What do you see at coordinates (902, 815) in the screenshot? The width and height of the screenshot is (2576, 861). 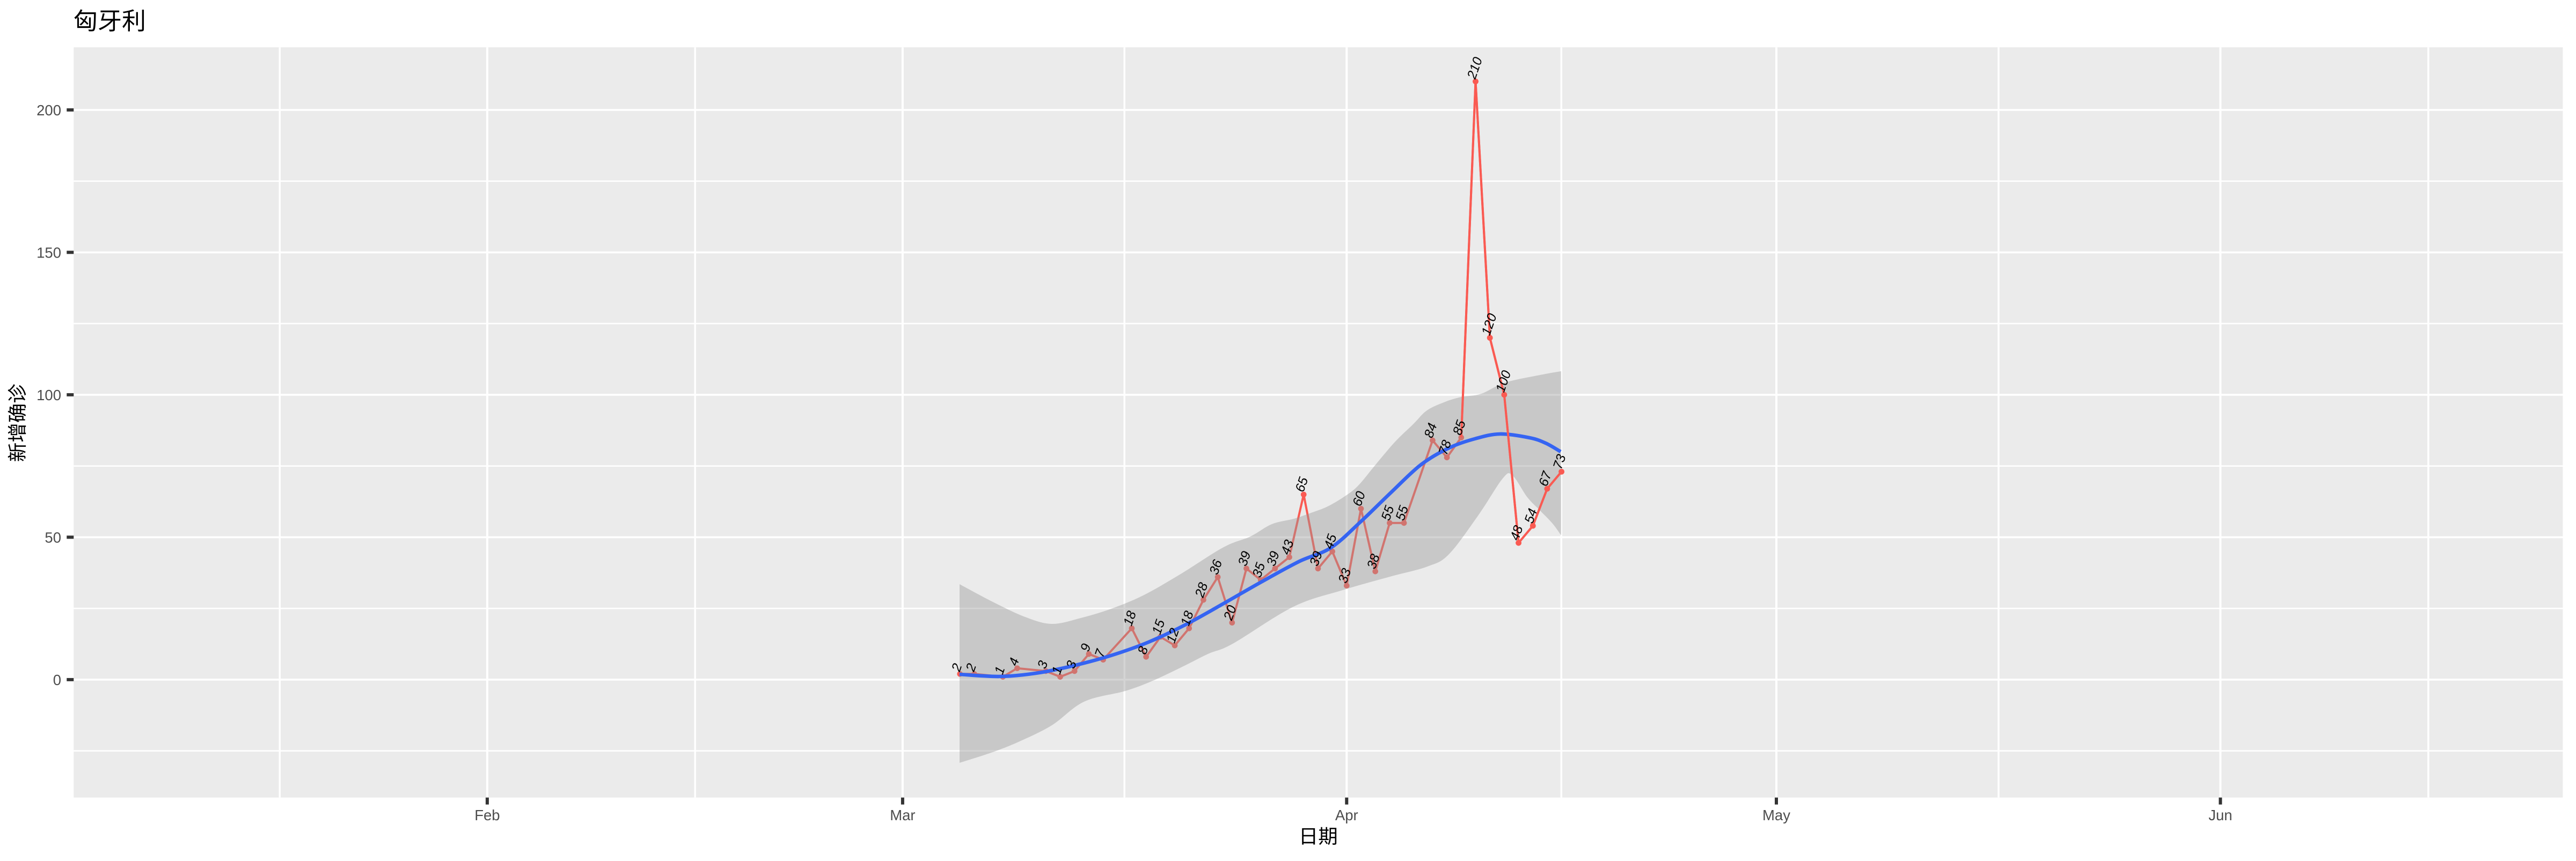 I see `svg-text: Mar` at bounding box center [902, 815].